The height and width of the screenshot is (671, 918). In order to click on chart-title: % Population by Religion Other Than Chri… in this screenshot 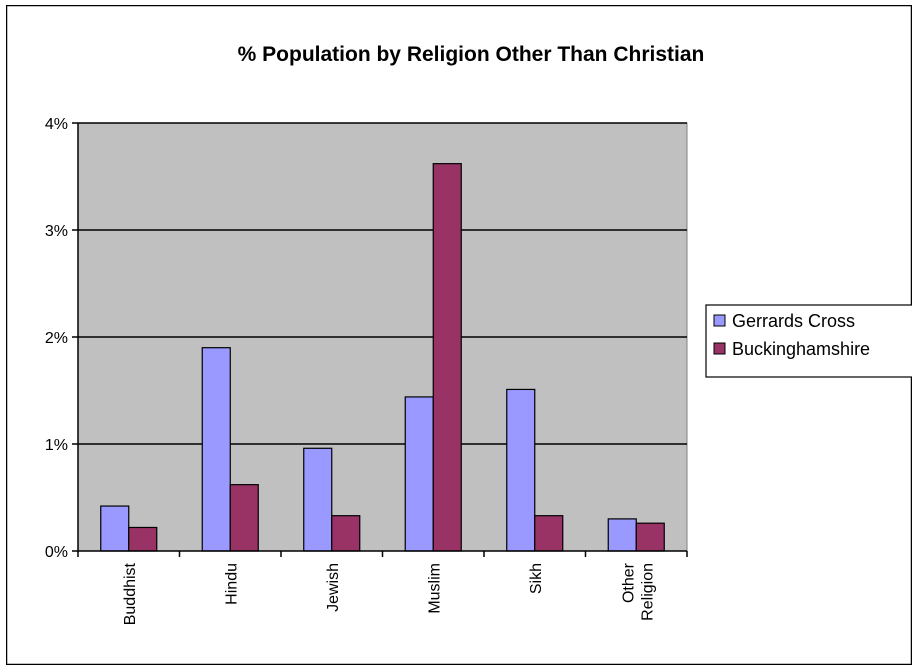, I will do `click(471, 54)`.